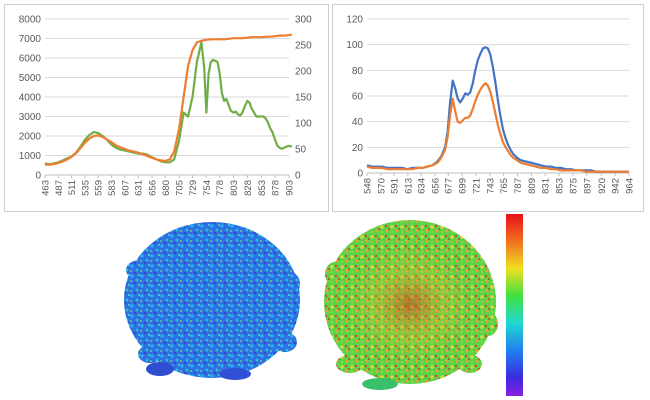  What do you see at coordinates (30, 156) in the screenshot?
I see `y-tick-label: 1000` at bounding box center [30, 156].